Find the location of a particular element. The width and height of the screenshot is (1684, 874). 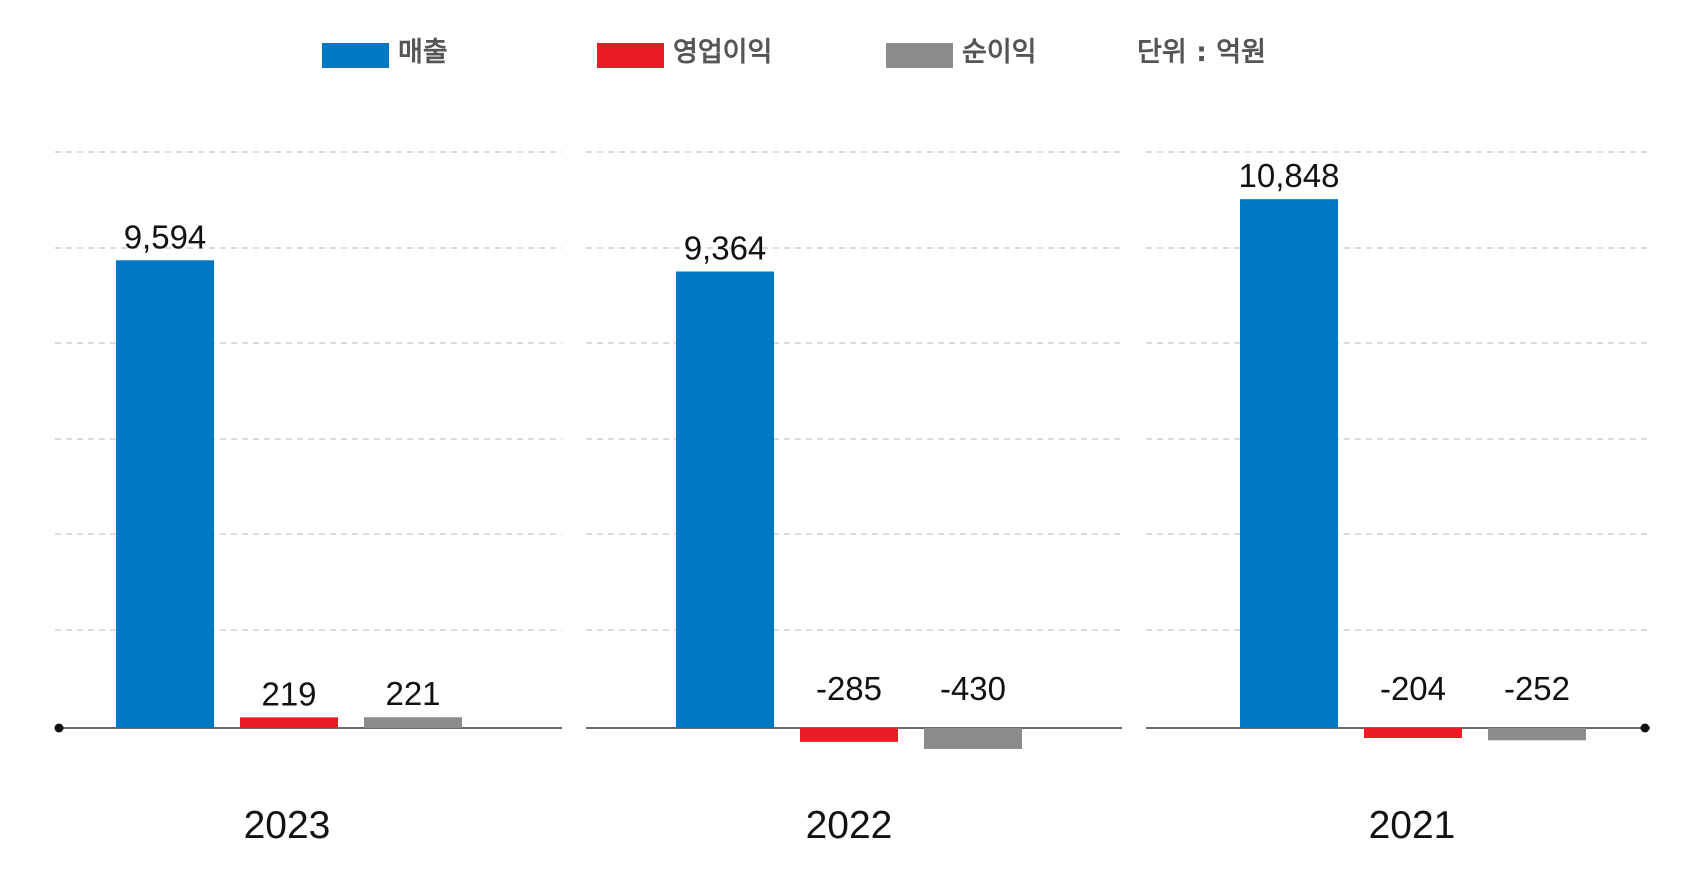

axis-dot-right is located at coordinates (1645, 728).